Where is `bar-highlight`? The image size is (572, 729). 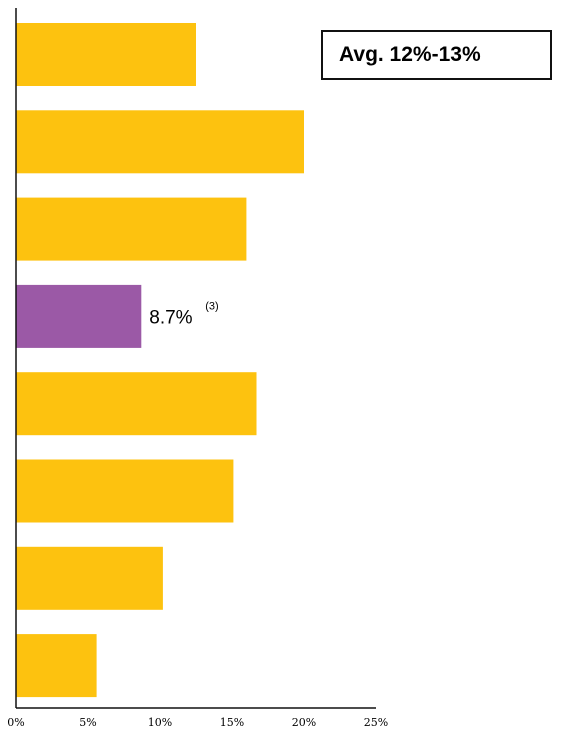
bar-highlight is located at coordinates (79, 316).